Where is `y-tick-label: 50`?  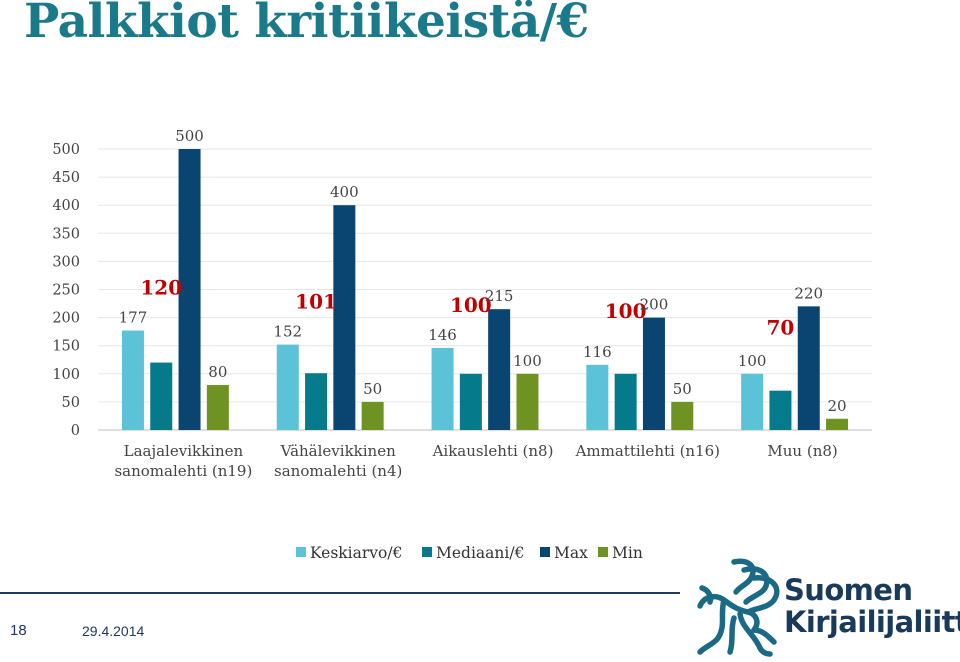 y-tick-label: 50 is located at coordinates (71, 403).